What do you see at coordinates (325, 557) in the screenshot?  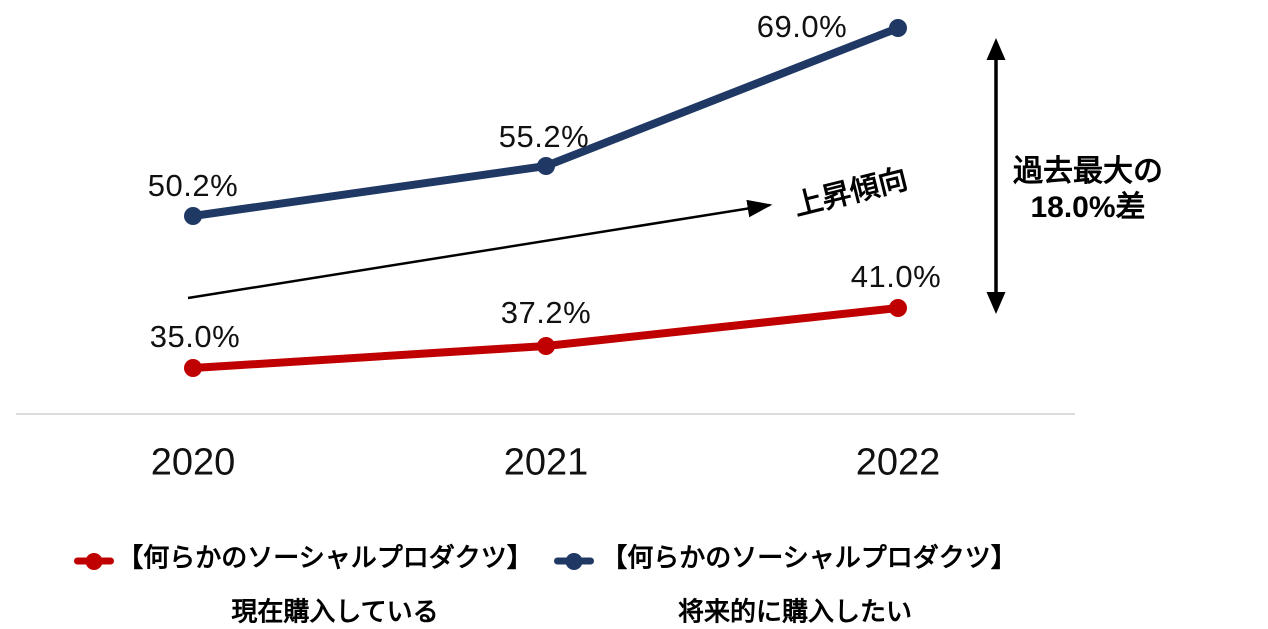 I see `legend-current-line1: 【何らかのソーシャルプロダクツ】` at bounding box center [325, 557].